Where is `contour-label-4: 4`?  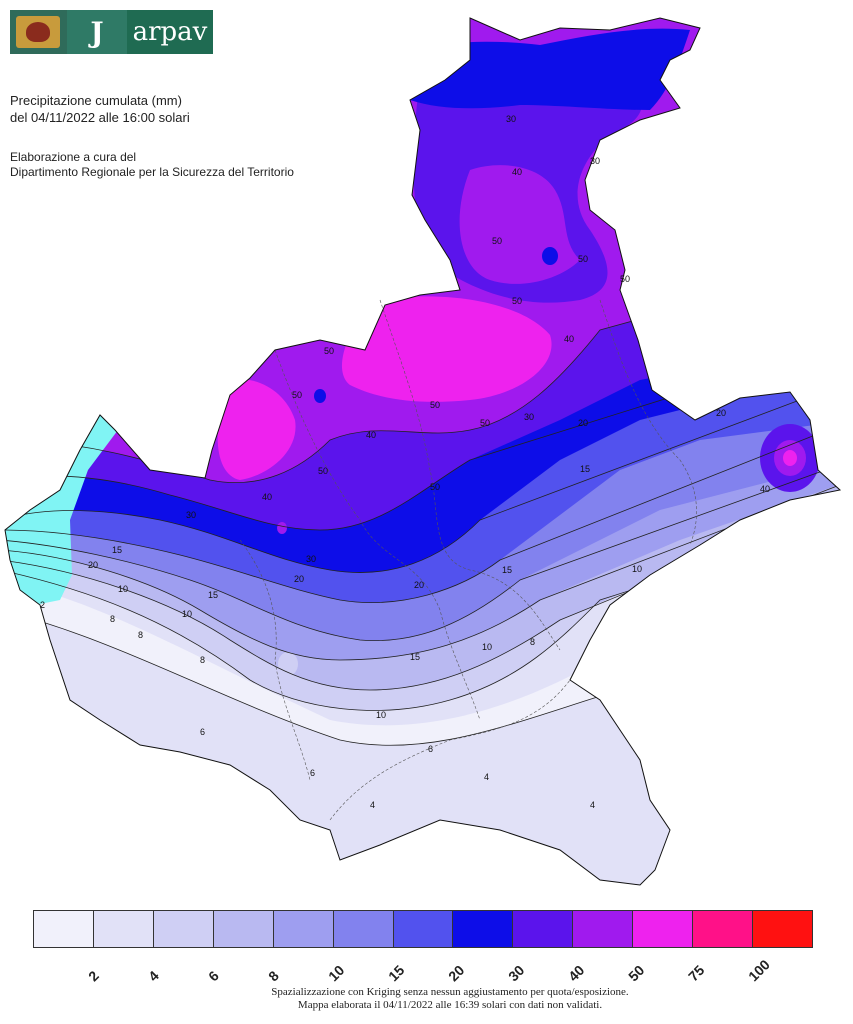
contour-label-4: 4 is located at coordinates (372, 805).